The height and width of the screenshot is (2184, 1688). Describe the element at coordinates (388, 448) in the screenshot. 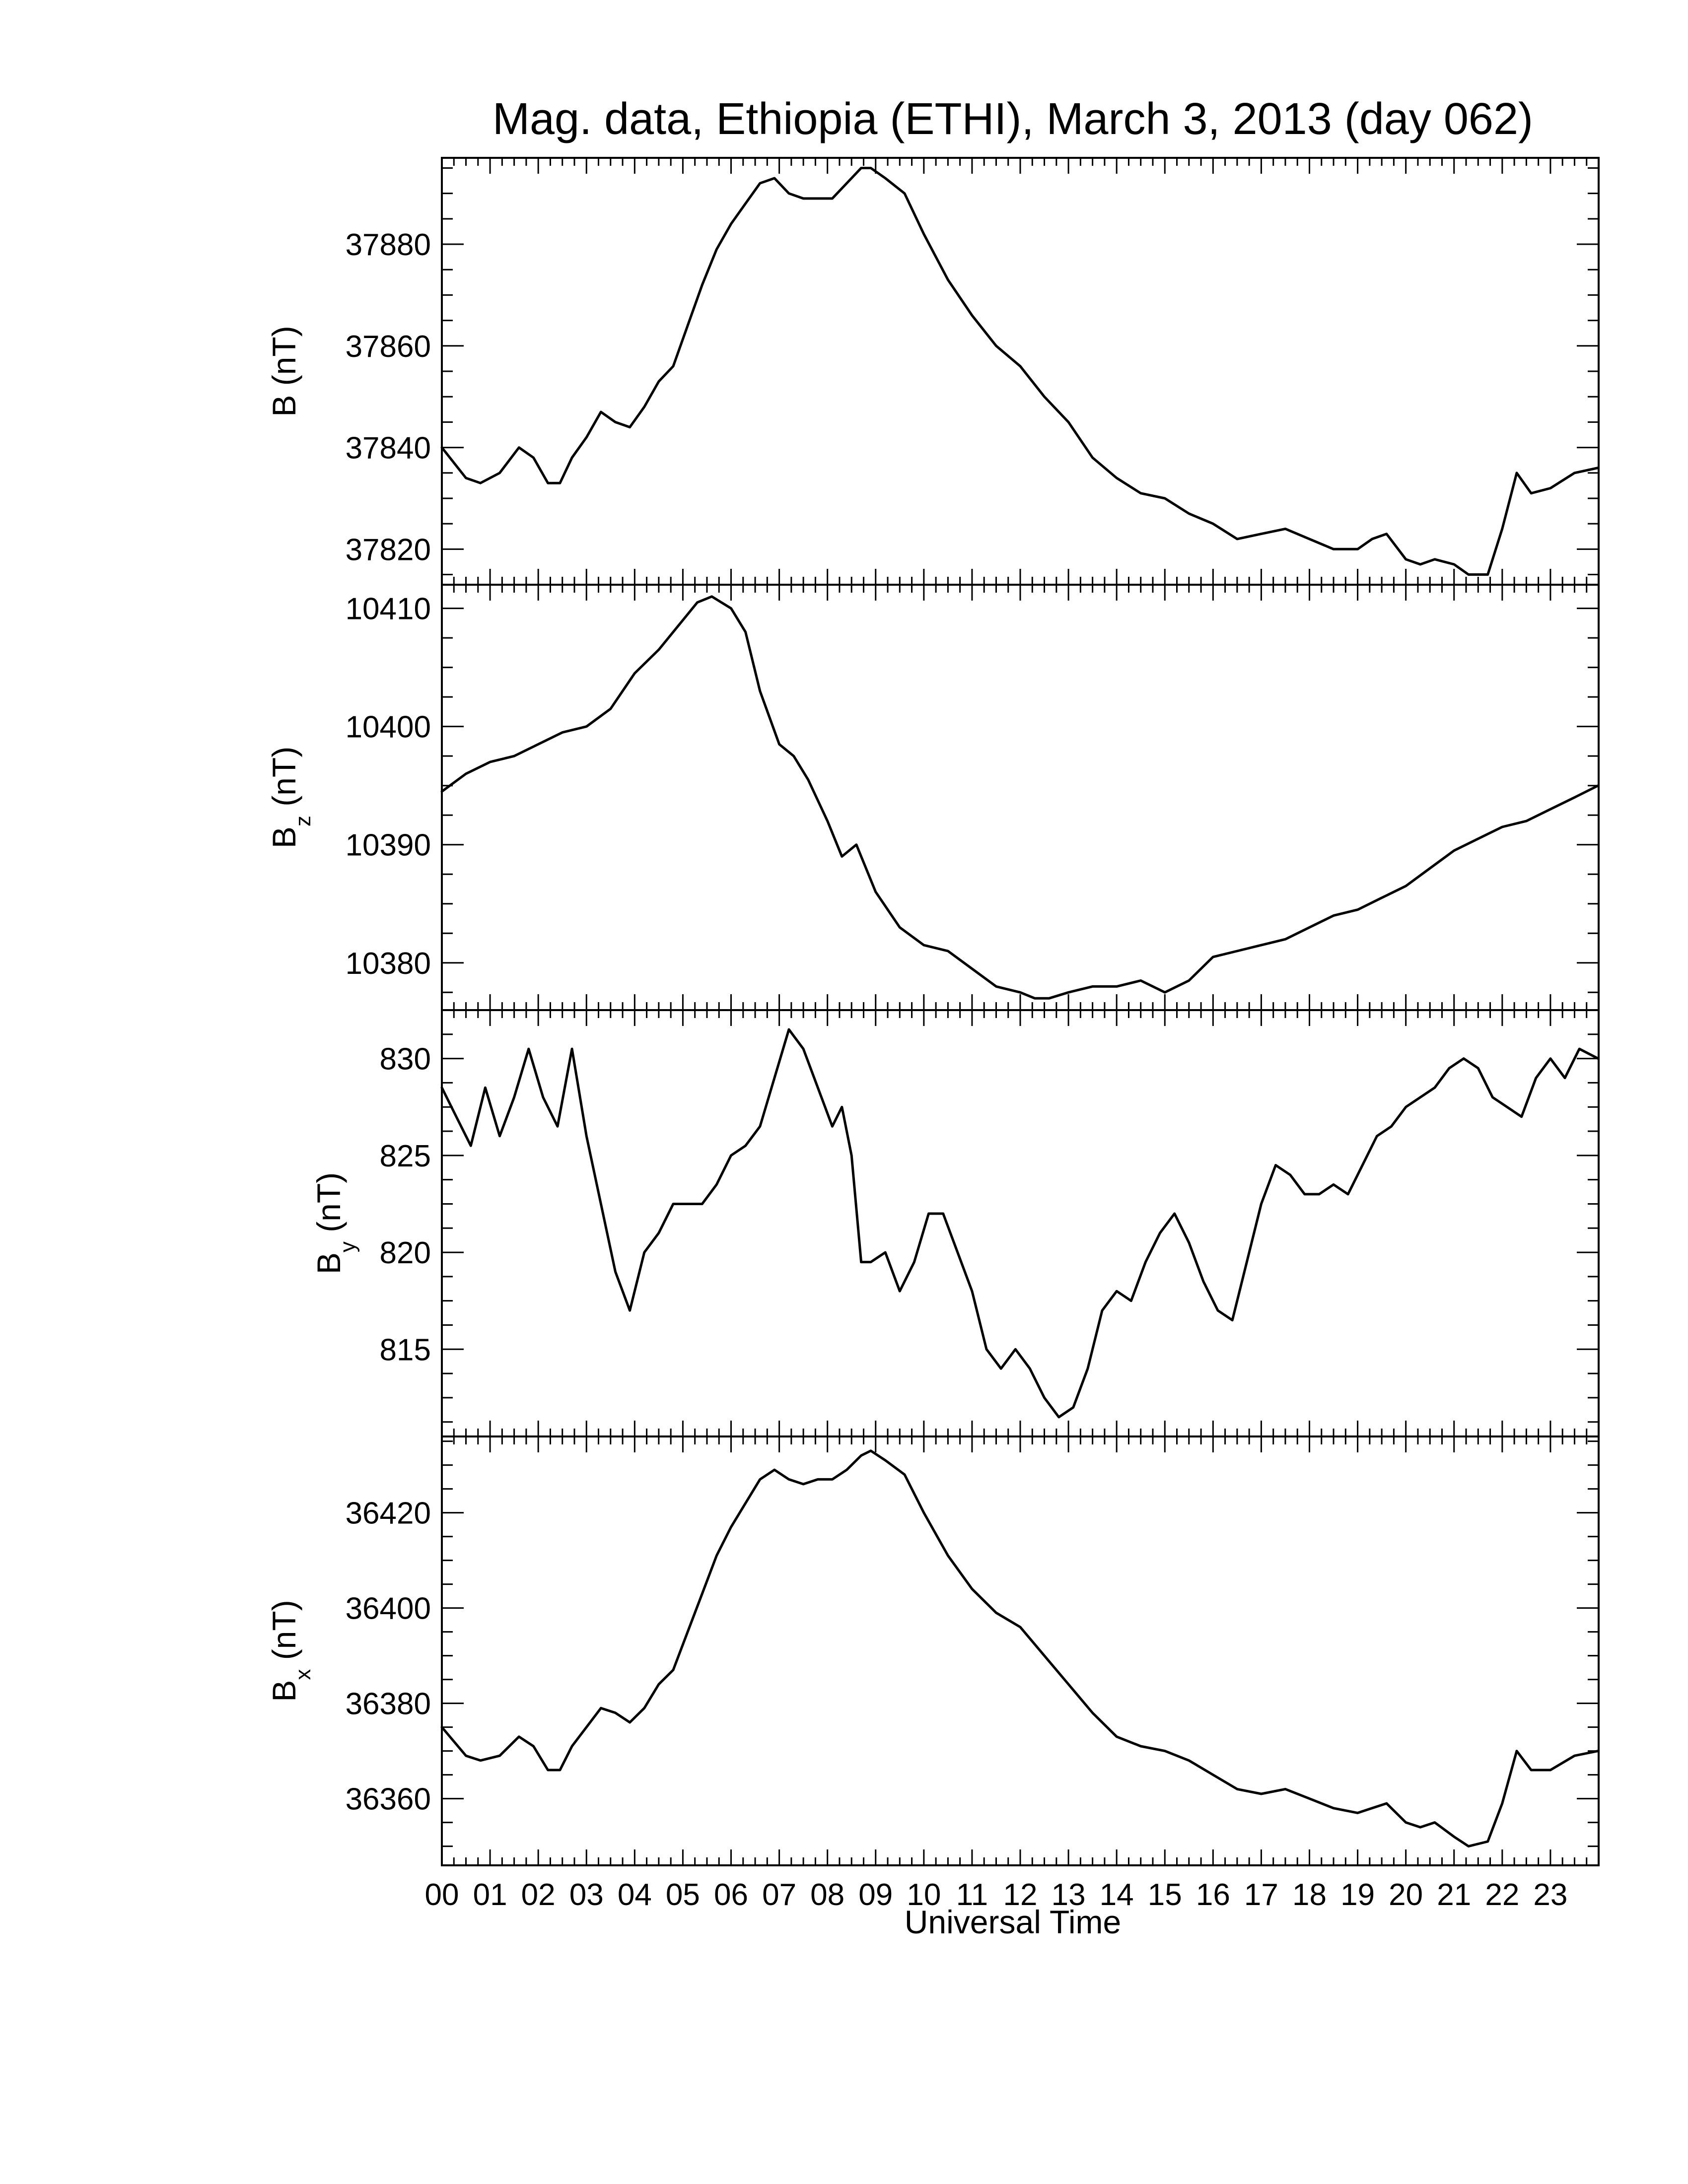

I see `y-tick-label: 37840` at that location.